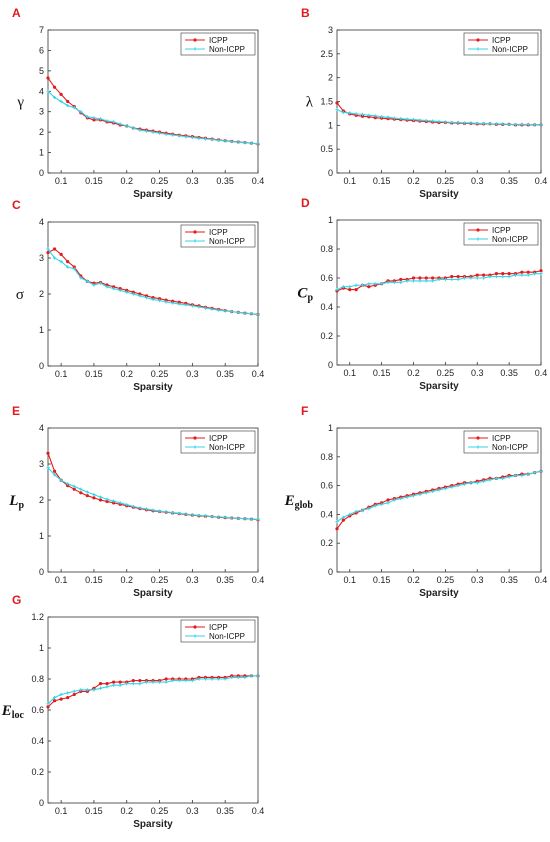 This screenshot has width=550, height=842. Describe the element at coordinates (326, 543) in the screenshot. I see `y-tick-label: 0.2` at that location.